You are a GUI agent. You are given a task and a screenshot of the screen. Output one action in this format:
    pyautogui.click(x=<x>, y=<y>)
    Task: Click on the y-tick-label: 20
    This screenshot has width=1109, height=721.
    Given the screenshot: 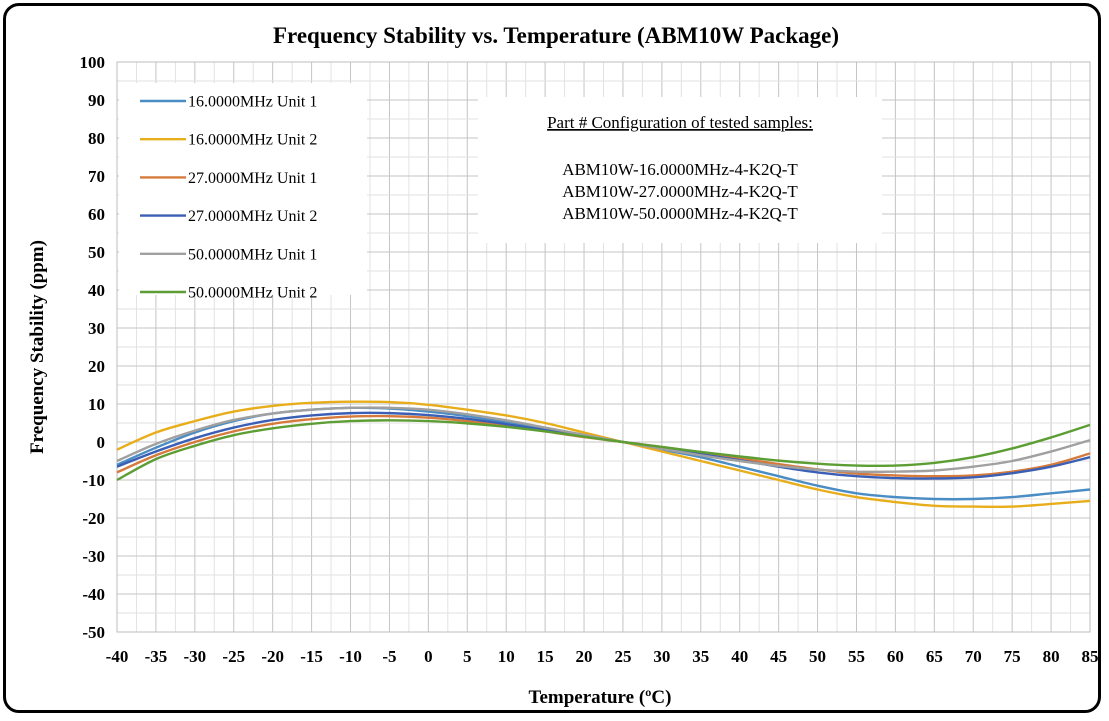 What is the action you would take?
    pyautogui.click(x=96, y=366)
    